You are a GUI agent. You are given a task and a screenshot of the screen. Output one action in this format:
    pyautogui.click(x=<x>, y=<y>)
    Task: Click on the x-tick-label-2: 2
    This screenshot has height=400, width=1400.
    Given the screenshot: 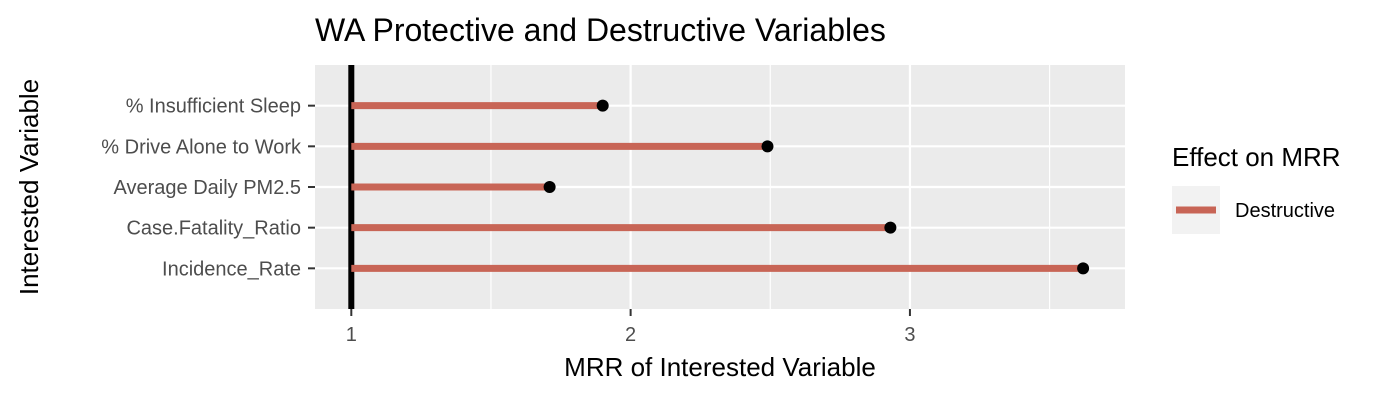 What is the action you would take?
    pyautogui.click(x=630, y=335)
    